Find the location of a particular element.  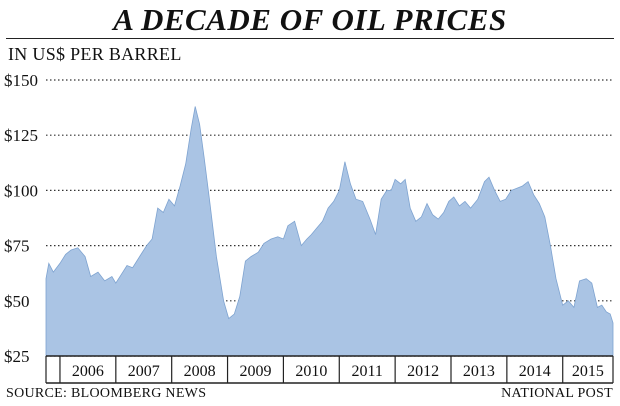

year-label: 2011 is located at coordinates (367, 371).